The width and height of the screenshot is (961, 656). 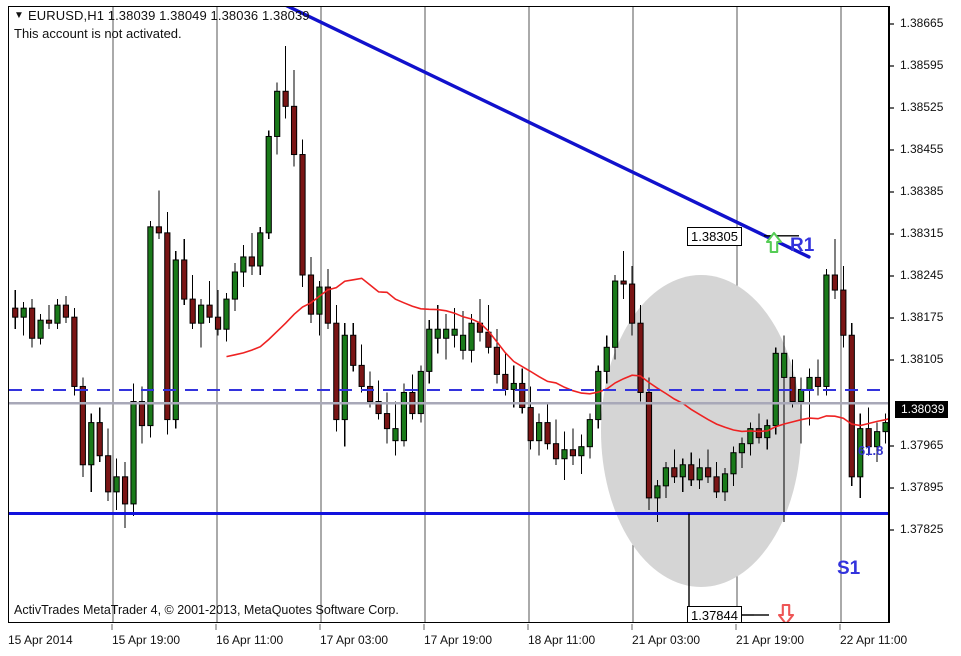 I want to click on time-axis-tick: 21 Apr 03:00, so click(x=666, y=640).